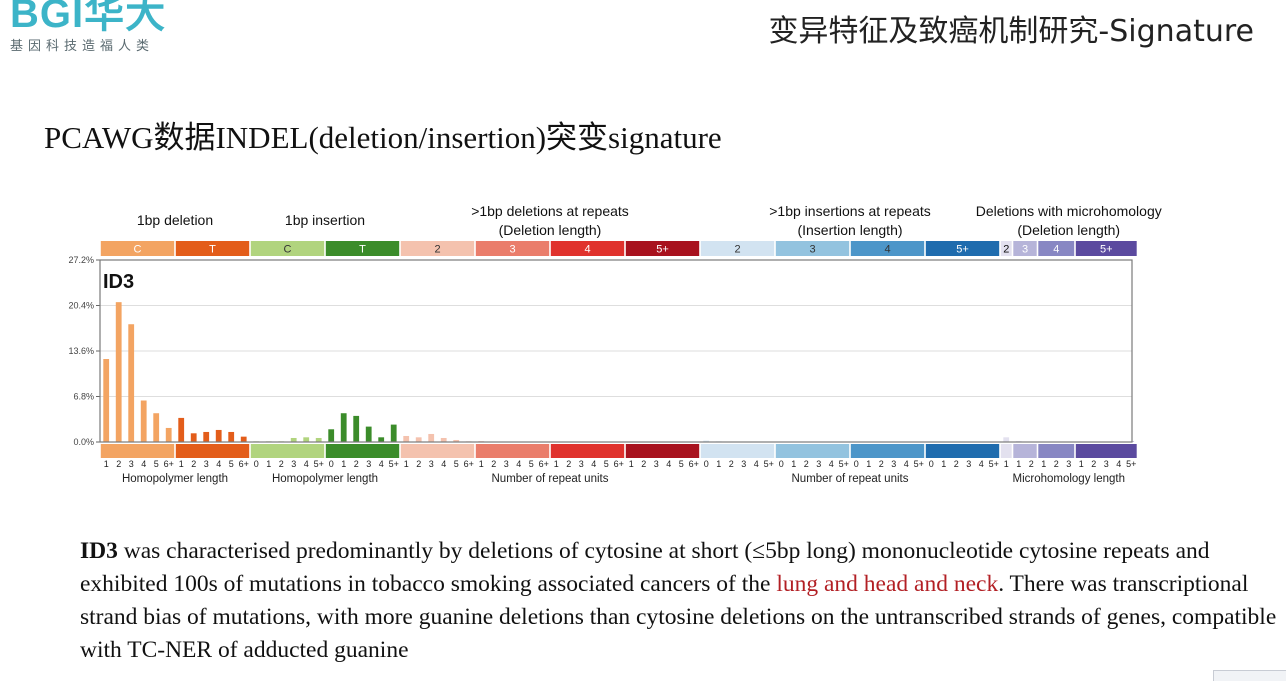 This screenshot has width=1286, height=681. I want to click on group-title: >1bp insertions at repeats, so click(850, 211).